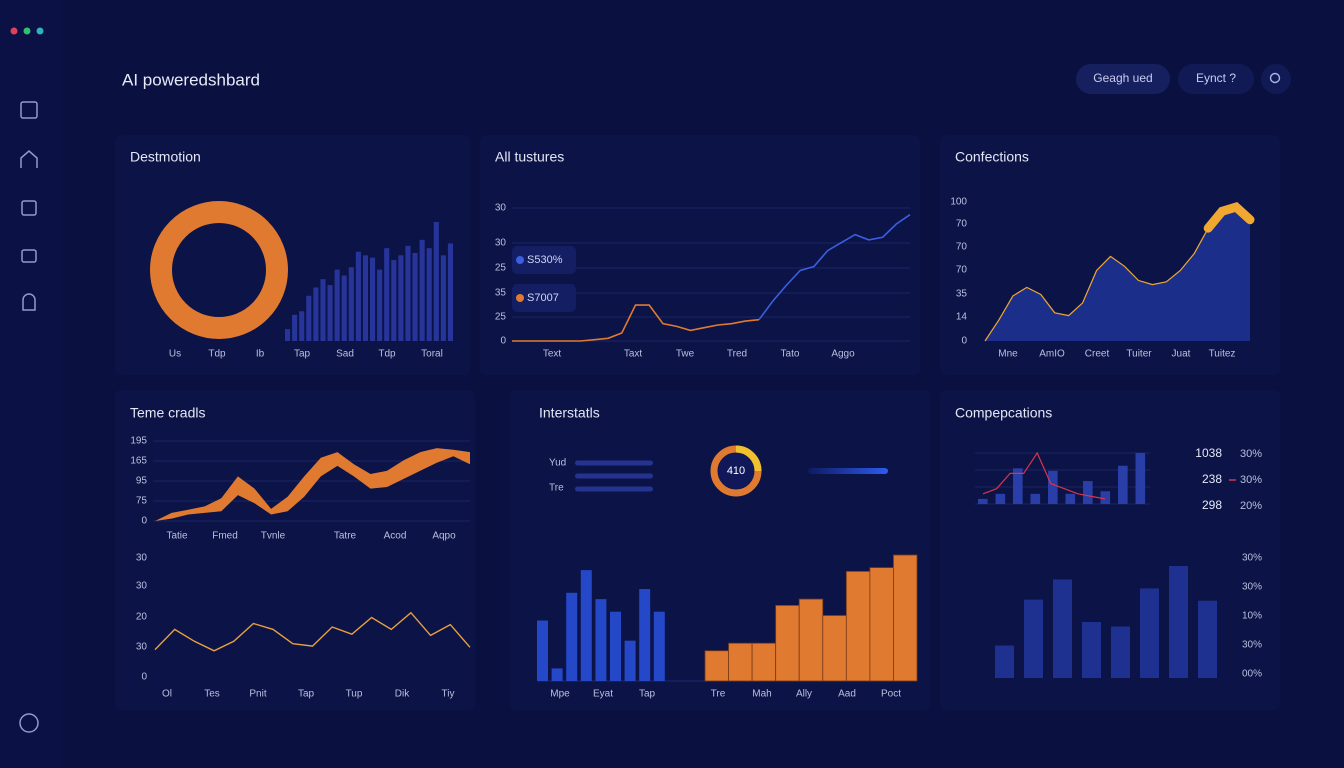 This screenshot has width=1344, height=768. Describe the element at coordinates (1251, 454) in the screenshot. I see `stat-pct: 30%` at that location.